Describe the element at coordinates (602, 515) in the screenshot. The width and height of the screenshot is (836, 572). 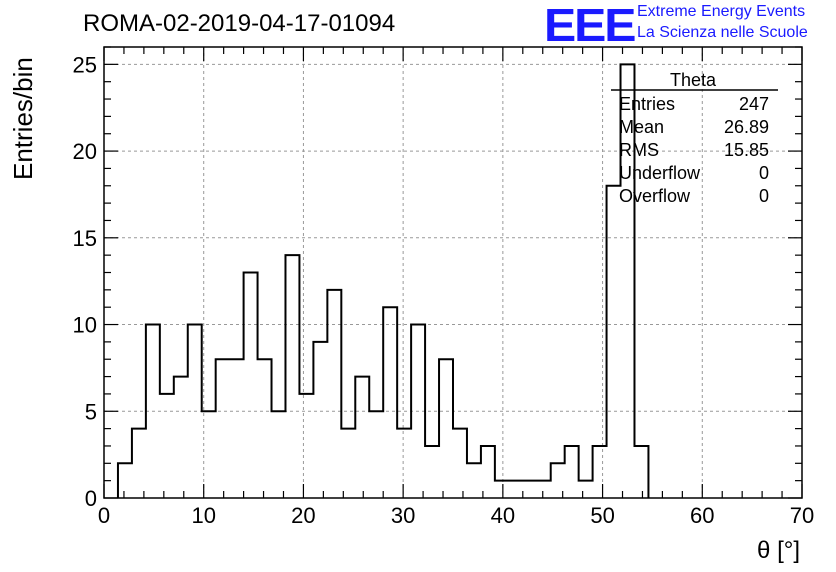
I see `x-tick-label: 50` at that location.